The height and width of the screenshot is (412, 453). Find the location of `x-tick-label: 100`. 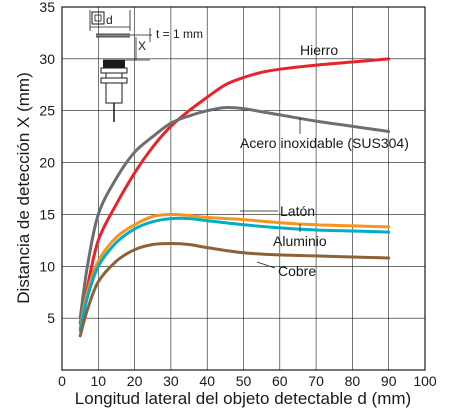

x-tick-label: 100 is located at coordinates (425, 381).